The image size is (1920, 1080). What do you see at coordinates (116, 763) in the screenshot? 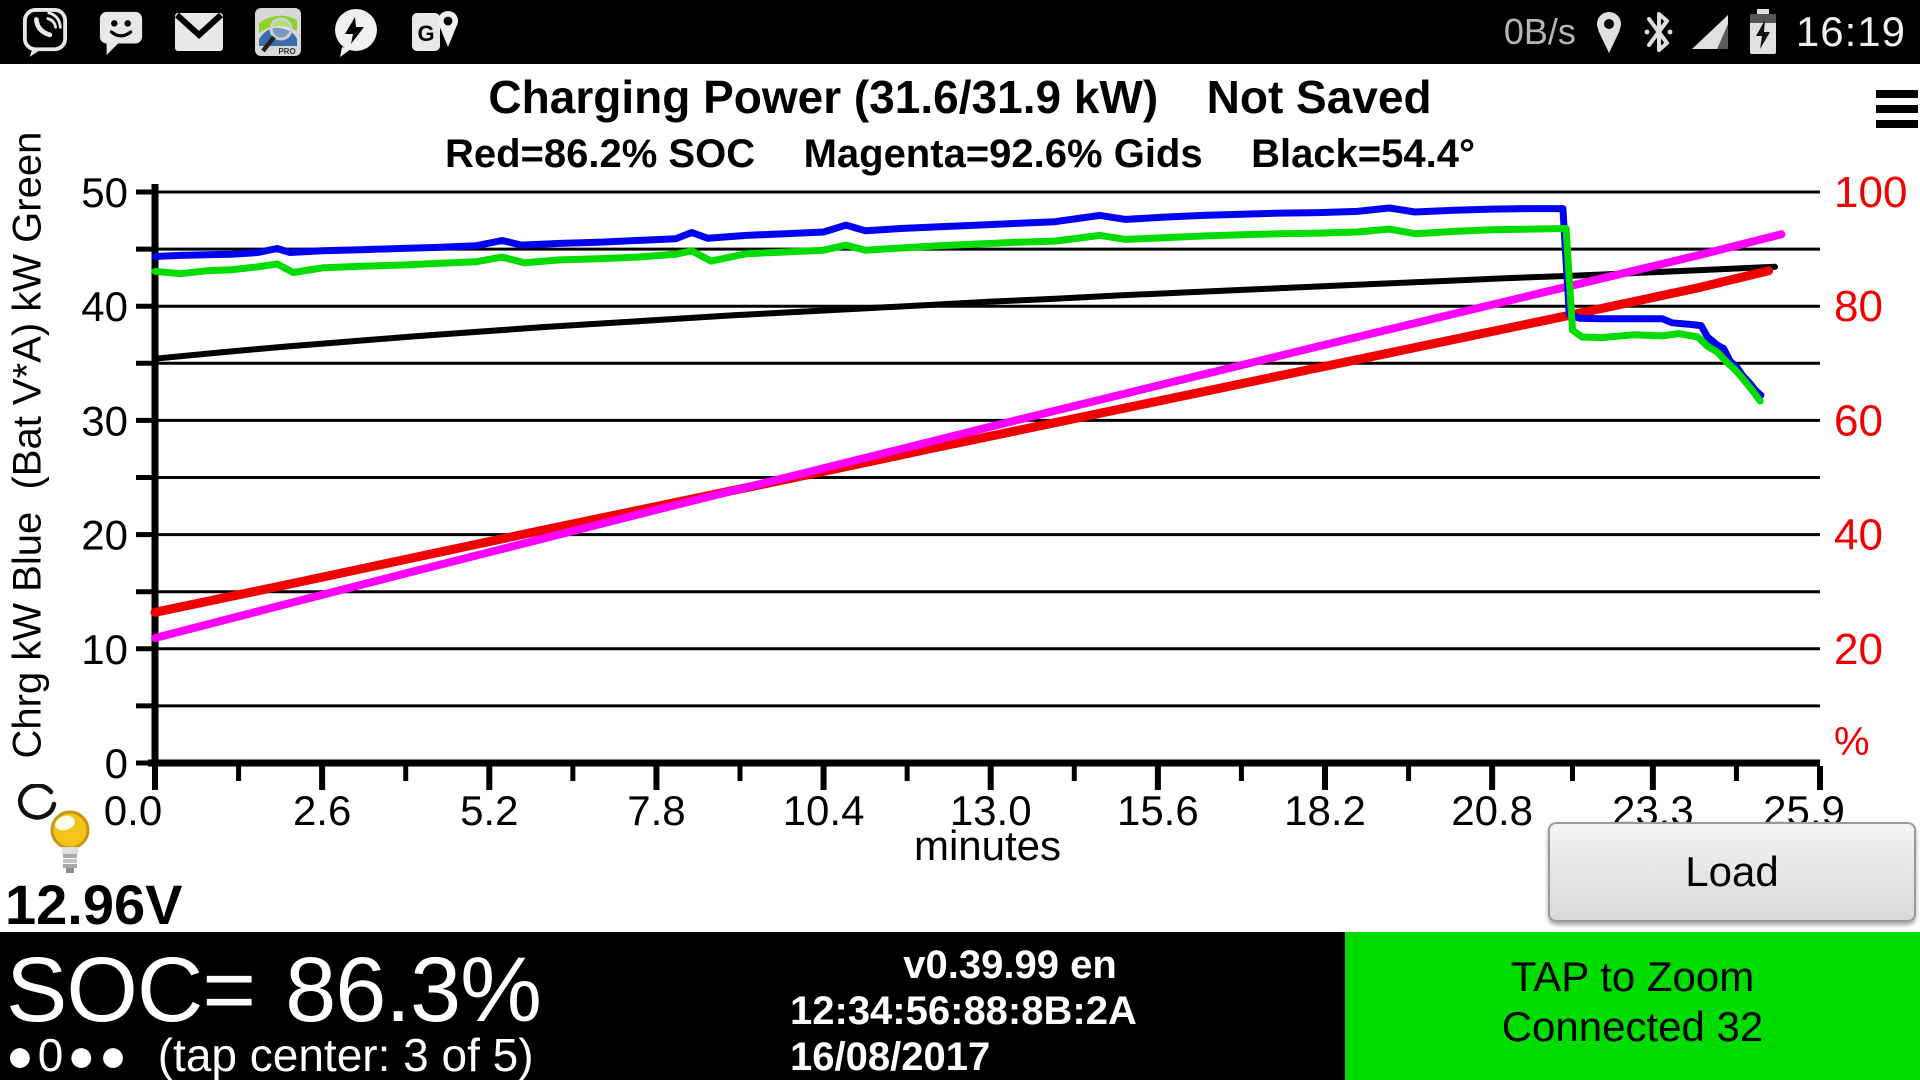
I see `y-tick-label: 0` at bounding box center [116, 763].